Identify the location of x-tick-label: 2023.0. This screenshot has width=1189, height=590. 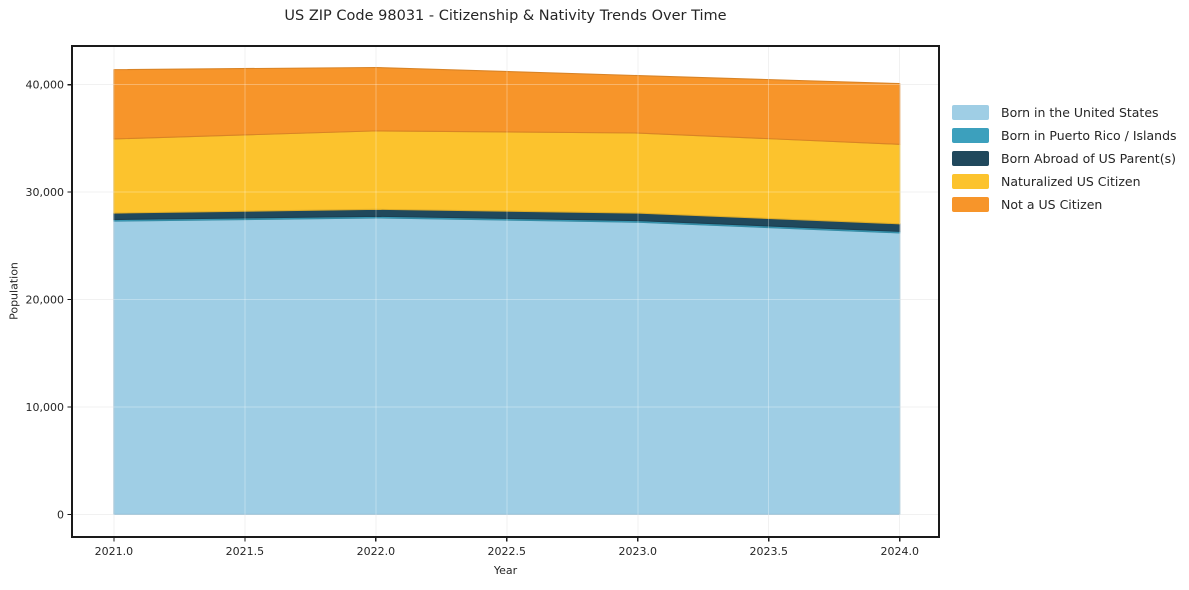
(638, 551).